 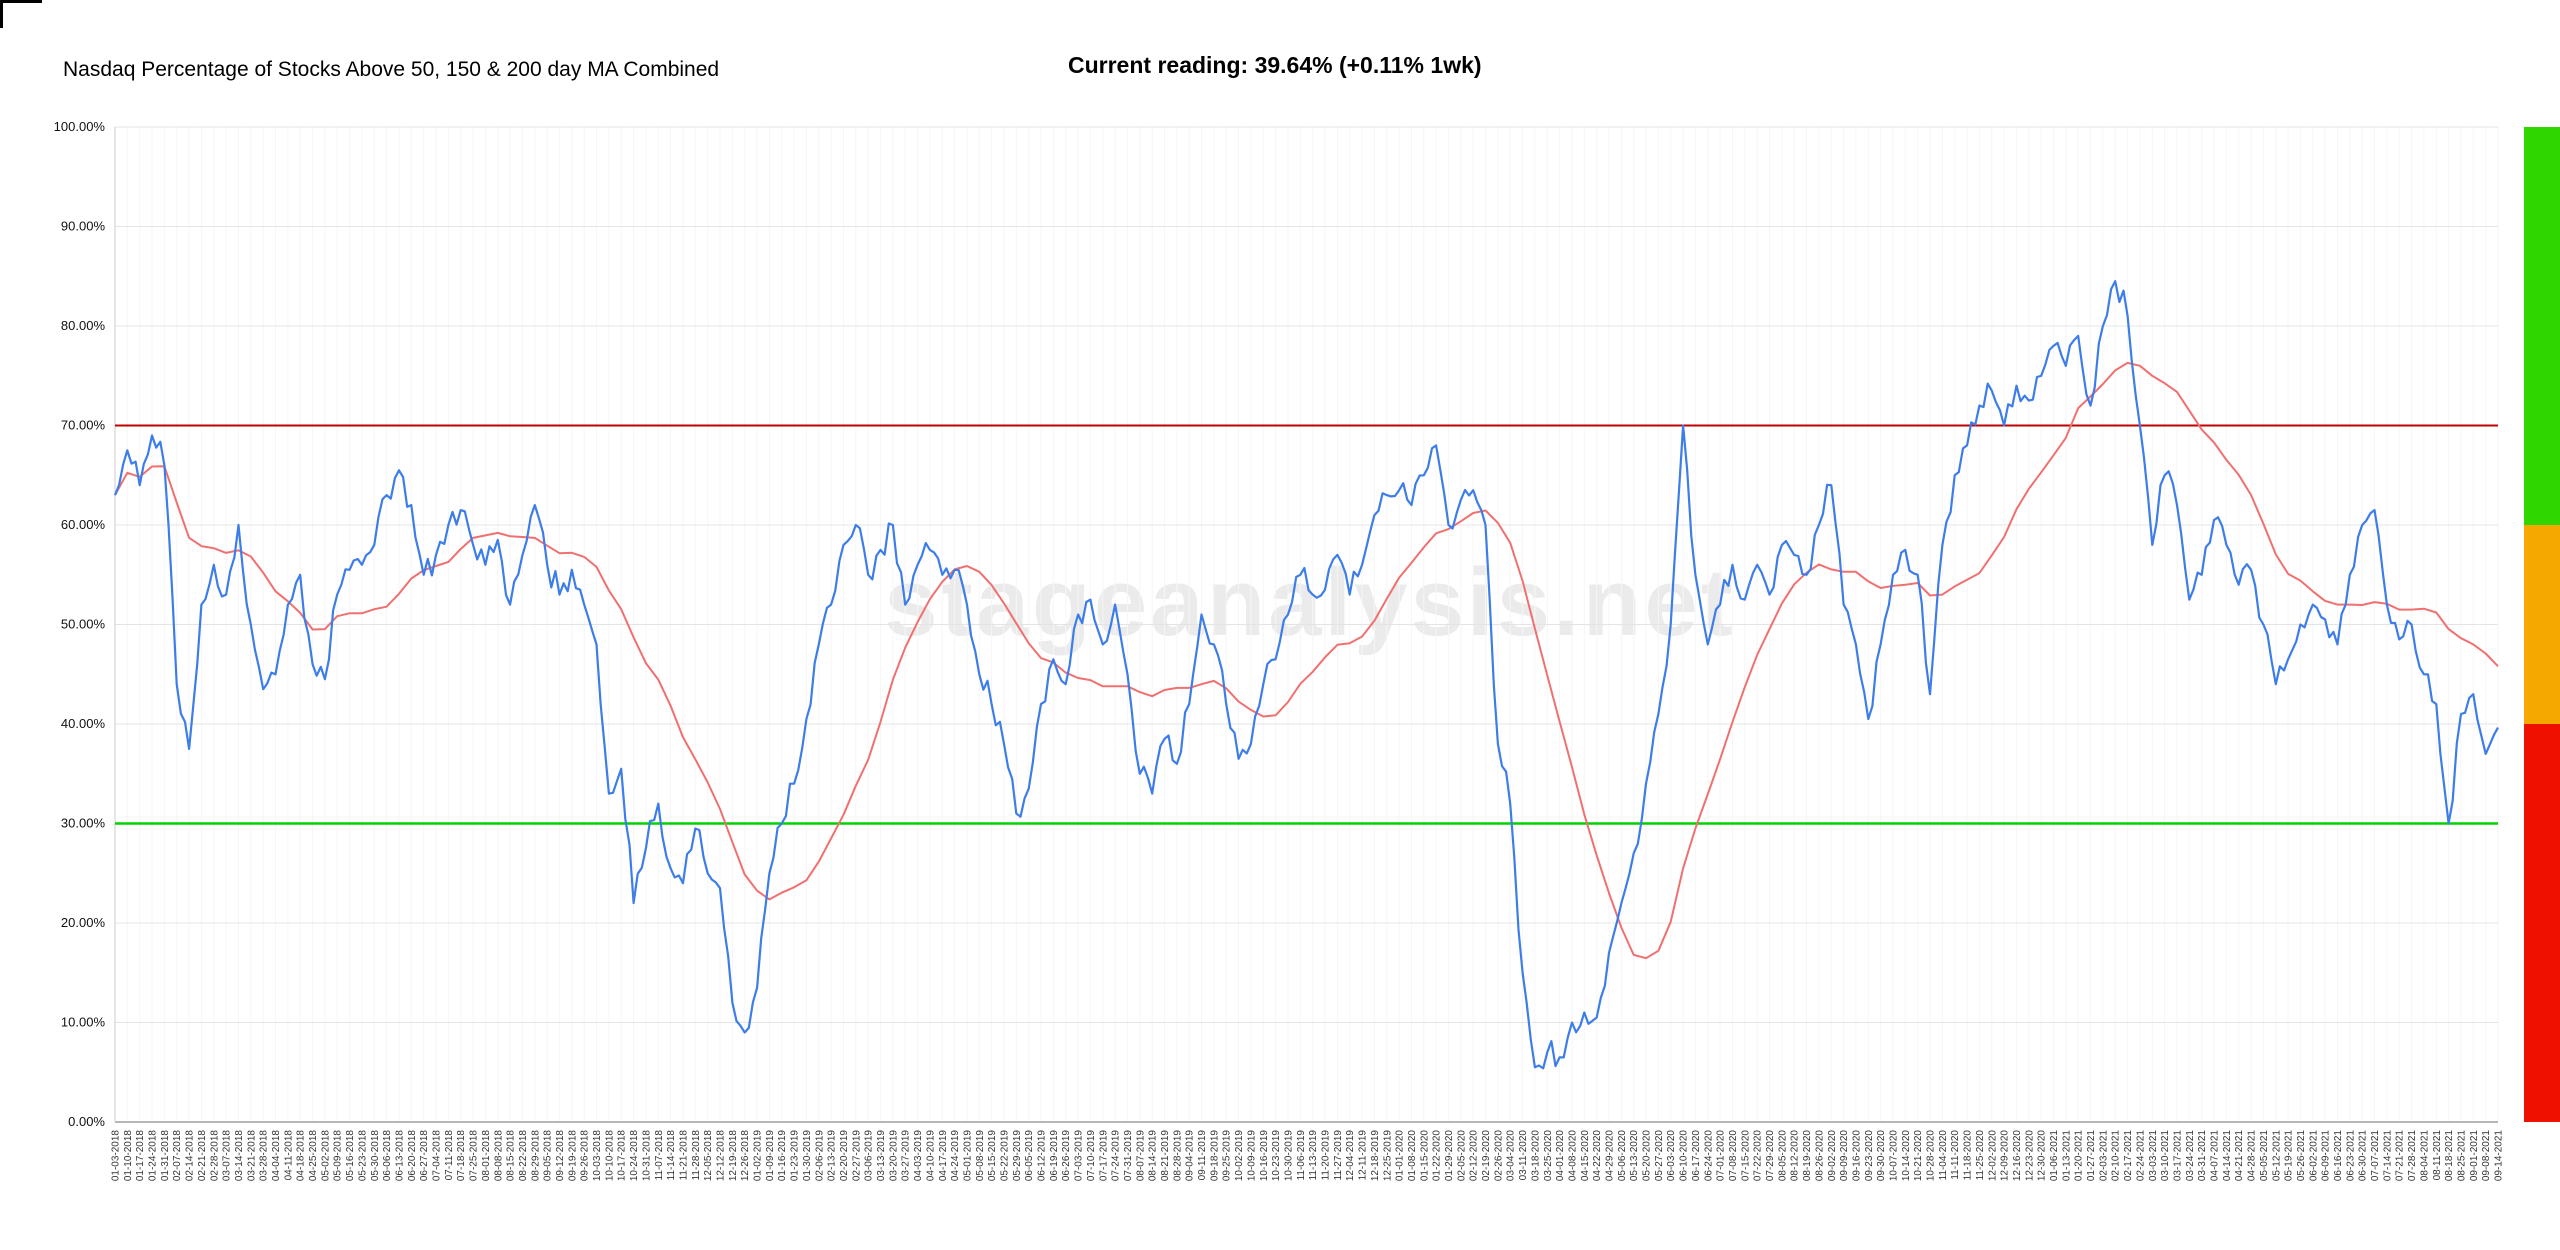 I want to click on x-tick-label: 09-01-2021, so click(x=2474, y=1156).